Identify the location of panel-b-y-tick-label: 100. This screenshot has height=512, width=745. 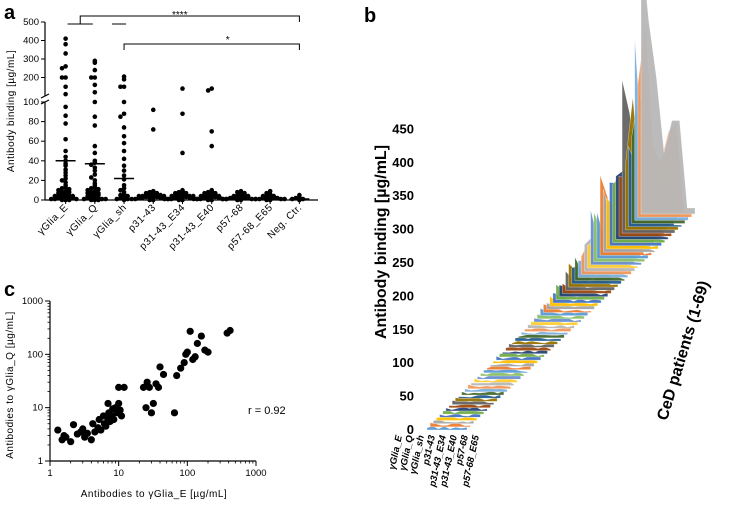
(403, 362).